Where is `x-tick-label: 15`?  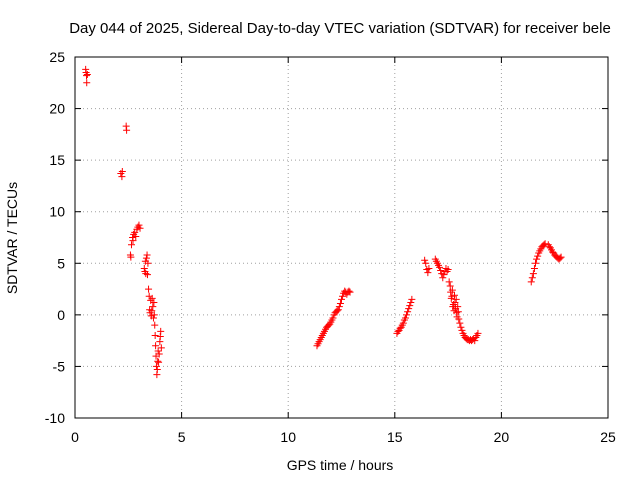 x-tick-label: 15 is located at coordinates (395, 437).